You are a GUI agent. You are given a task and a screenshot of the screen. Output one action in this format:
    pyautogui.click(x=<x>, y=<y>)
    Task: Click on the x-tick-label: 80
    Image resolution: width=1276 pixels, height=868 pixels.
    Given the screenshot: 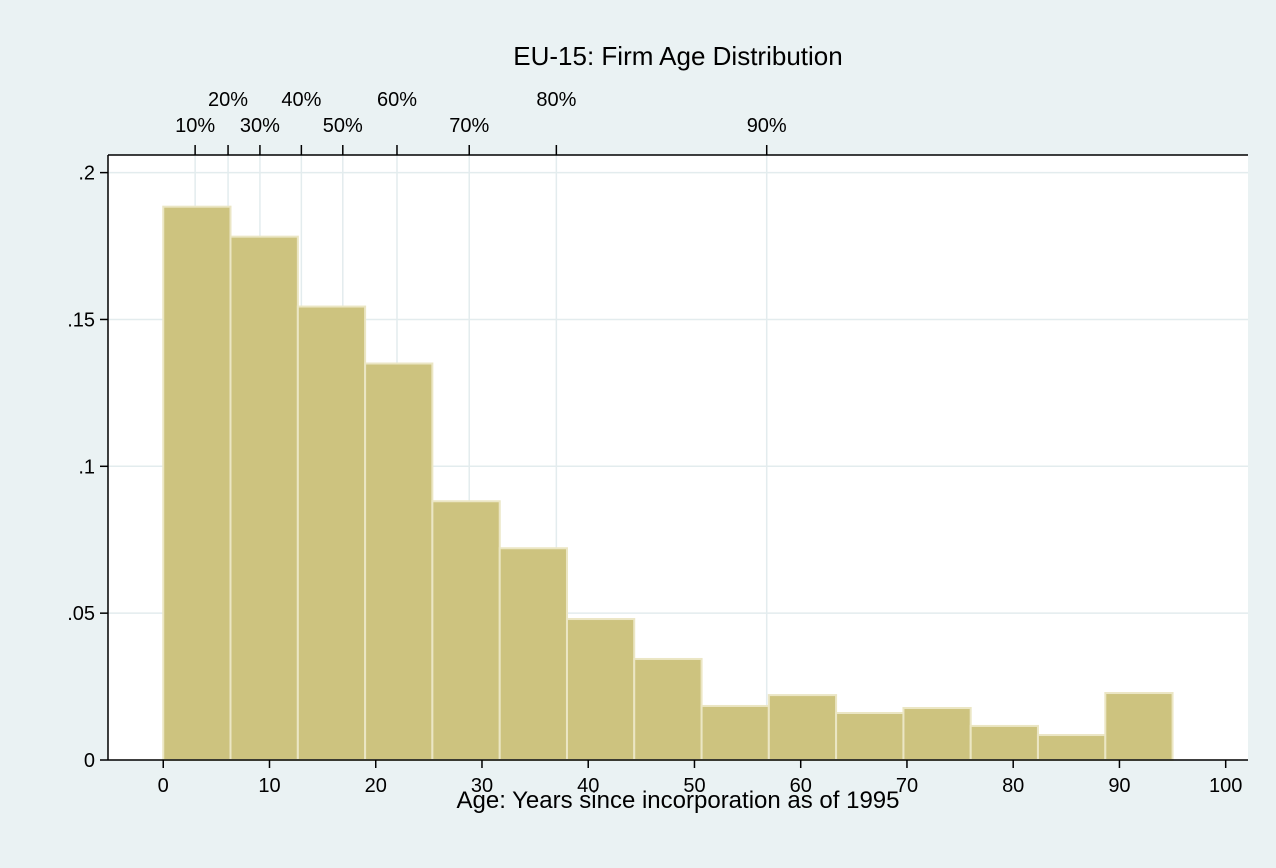 What is the action you would take?
    pyautogui.click(x=1013, y=786)
    